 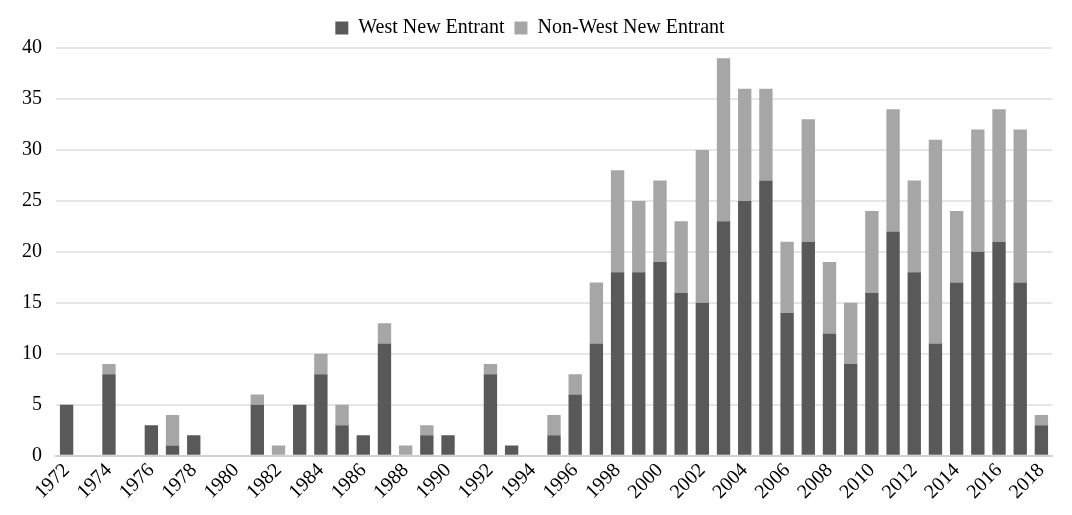 I want to click on x-tick-label: 1990, so click(x=432, y=480).